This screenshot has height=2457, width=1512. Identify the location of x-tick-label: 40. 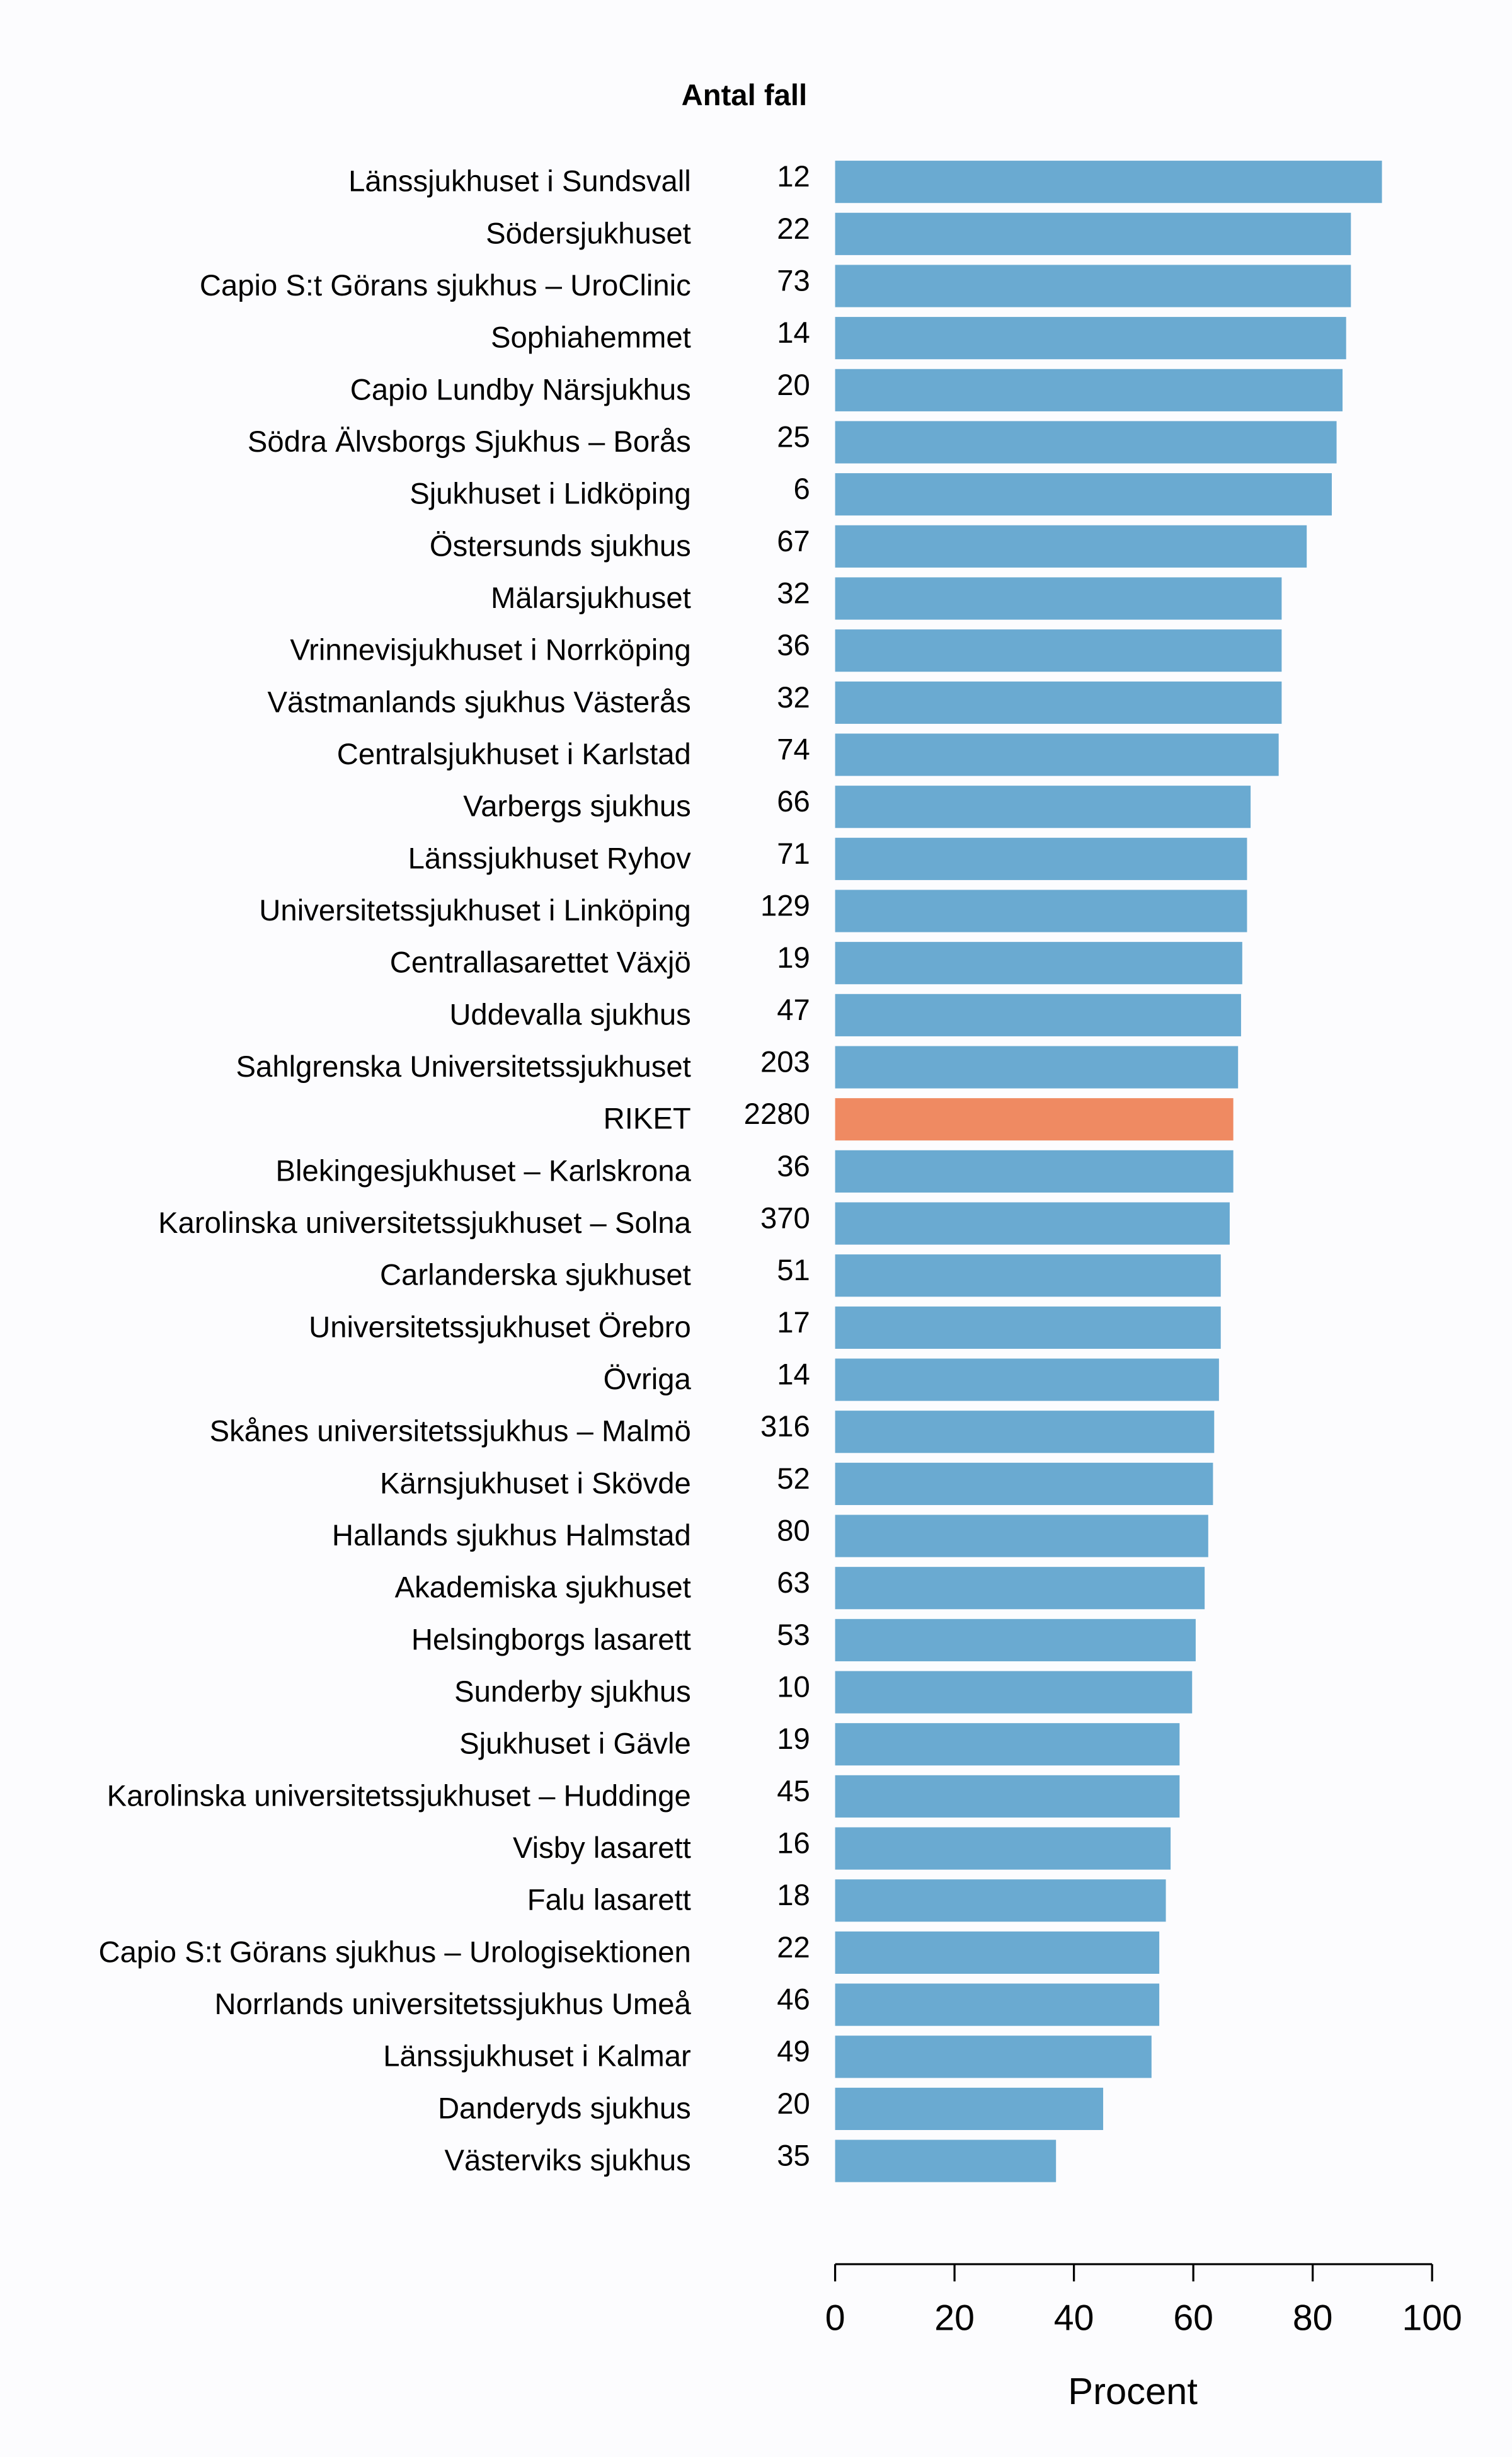
(1074, 2318).